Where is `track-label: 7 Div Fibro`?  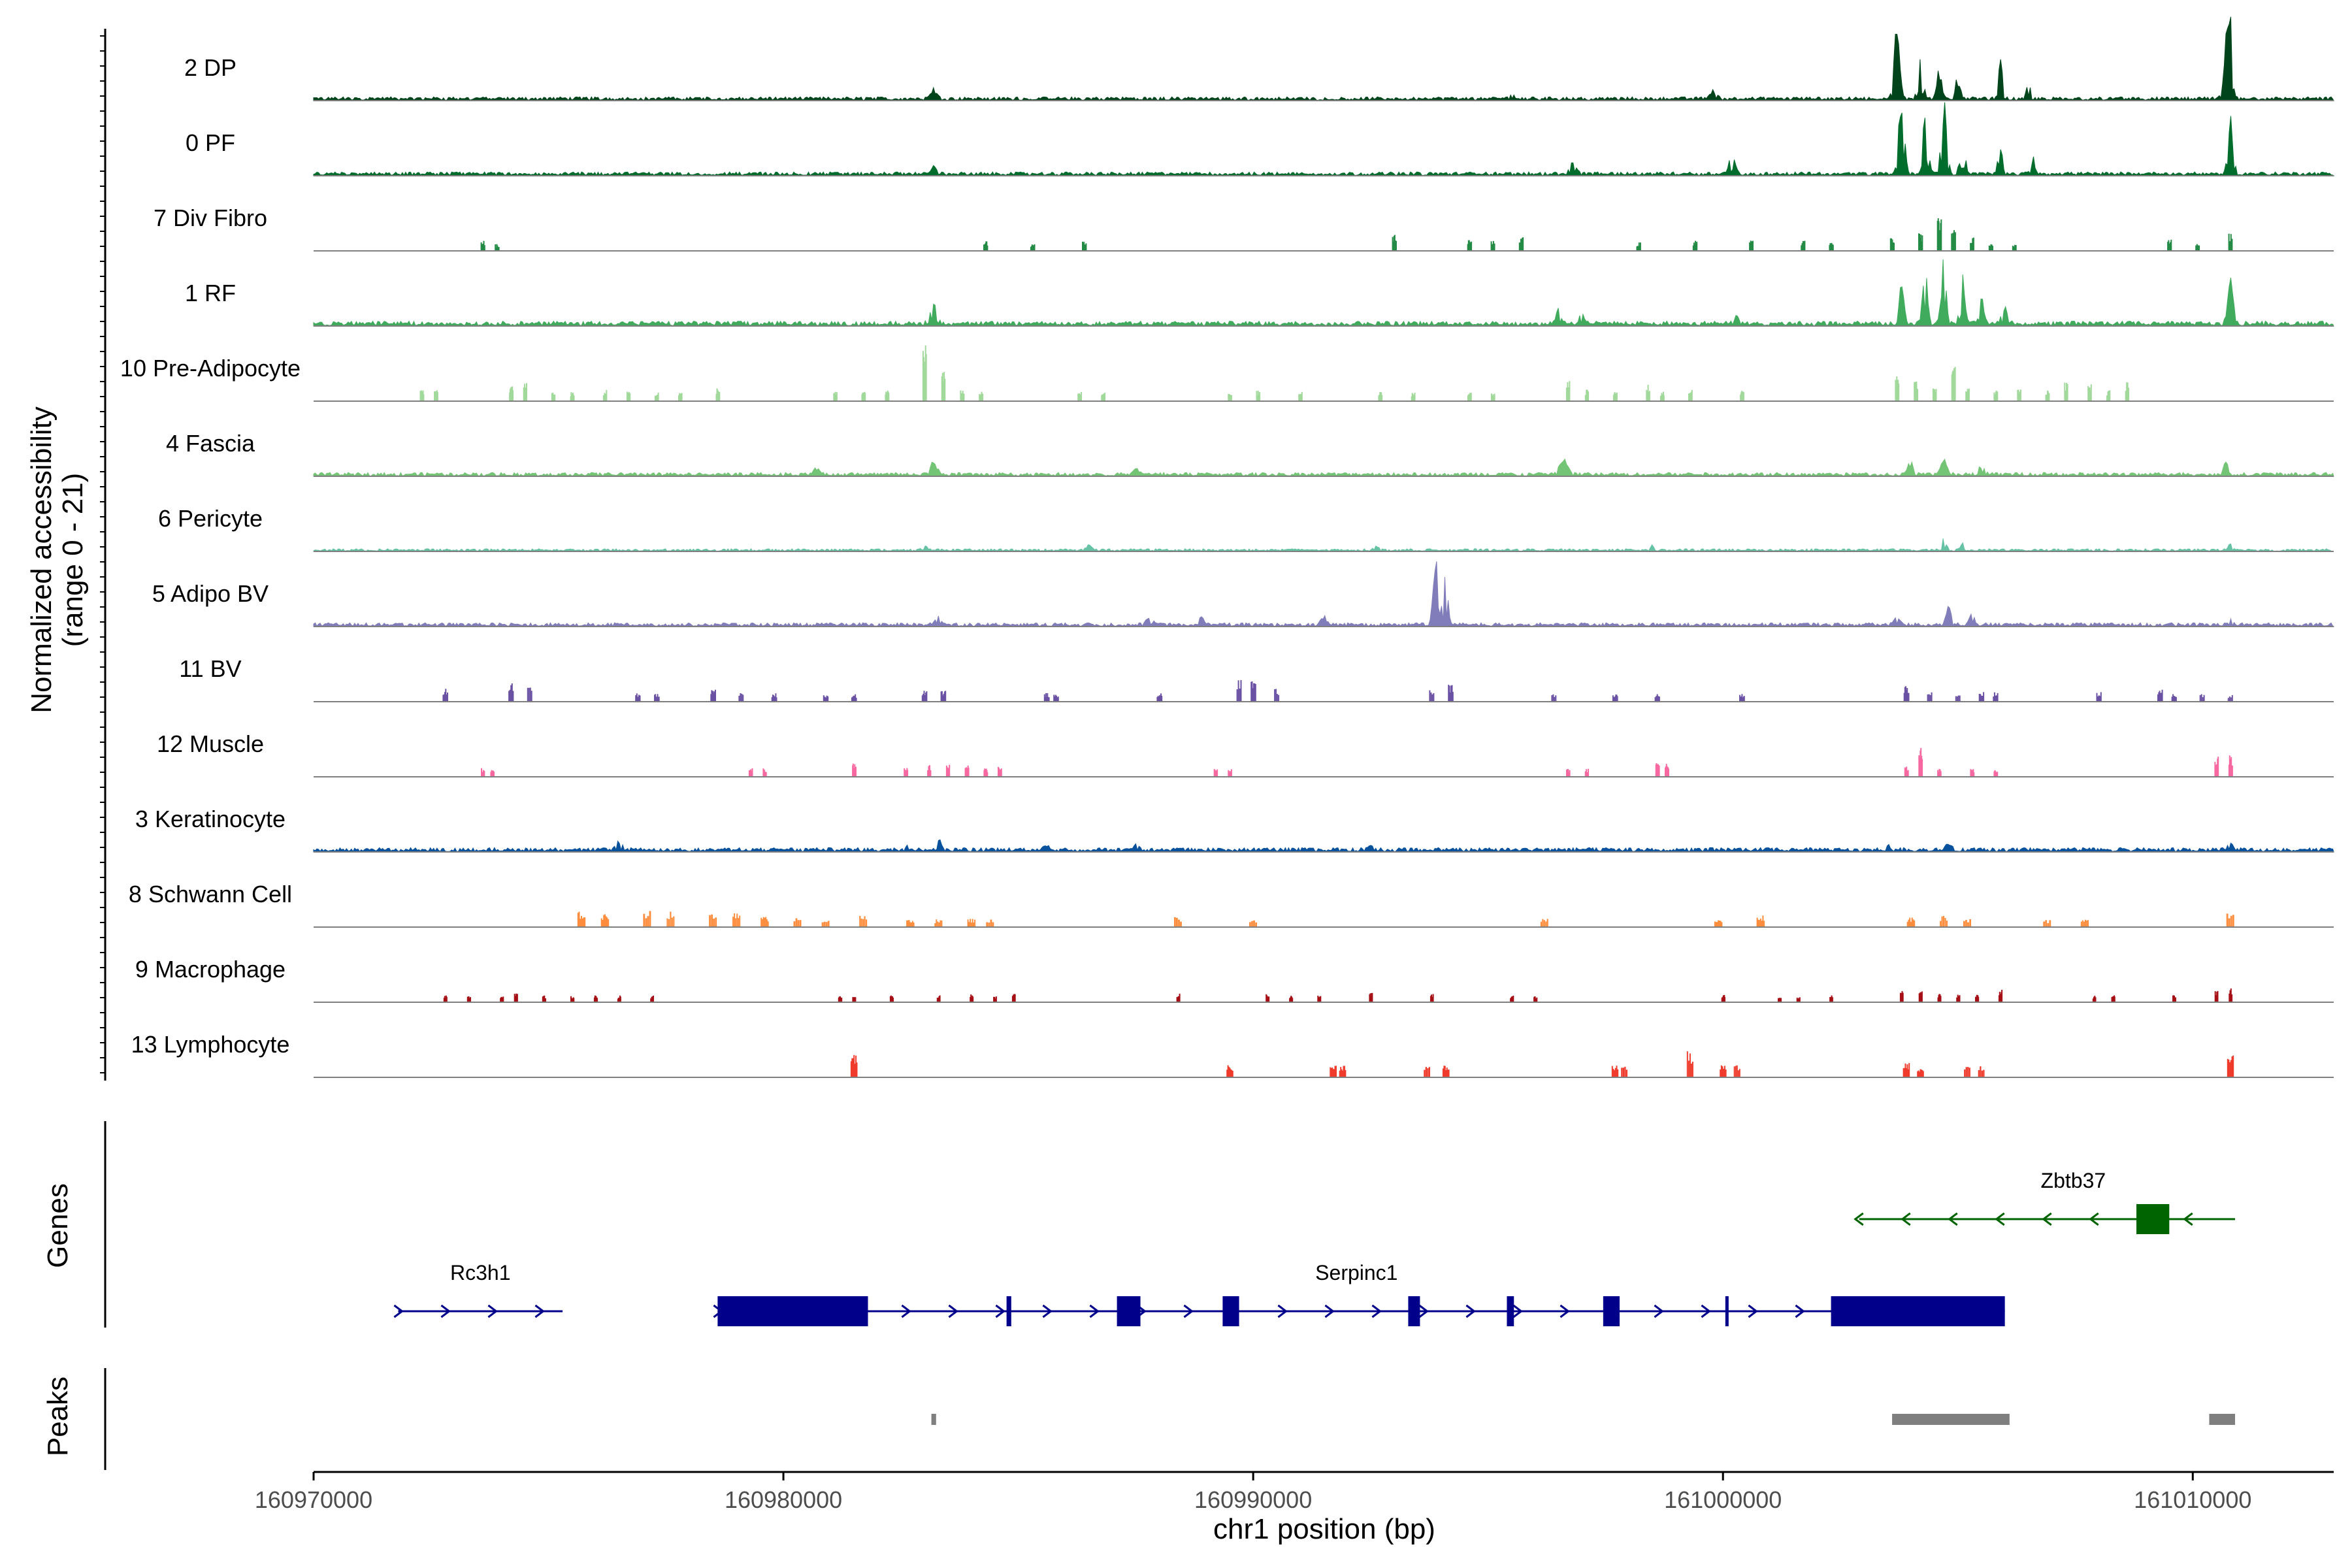
track-label: 7 Div Fibro is located at coordinates (210, 217).